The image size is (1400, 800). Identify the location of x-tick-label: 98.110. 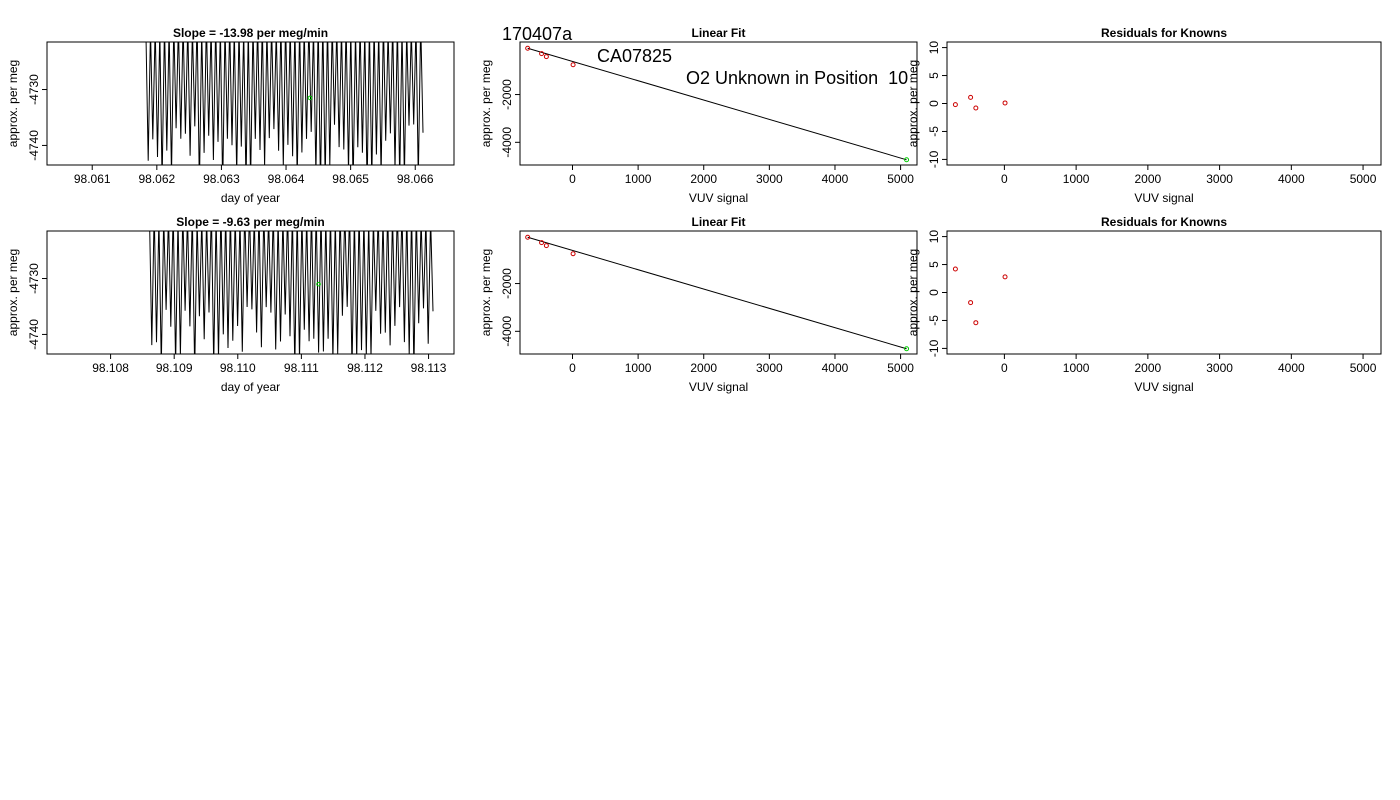
(238, 368).